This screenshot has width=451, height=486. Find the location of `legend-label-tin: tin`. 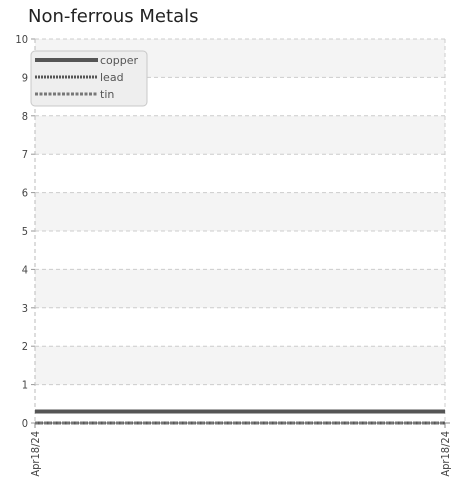

legend-label-tin: tin is located at coordinates (107, 94).